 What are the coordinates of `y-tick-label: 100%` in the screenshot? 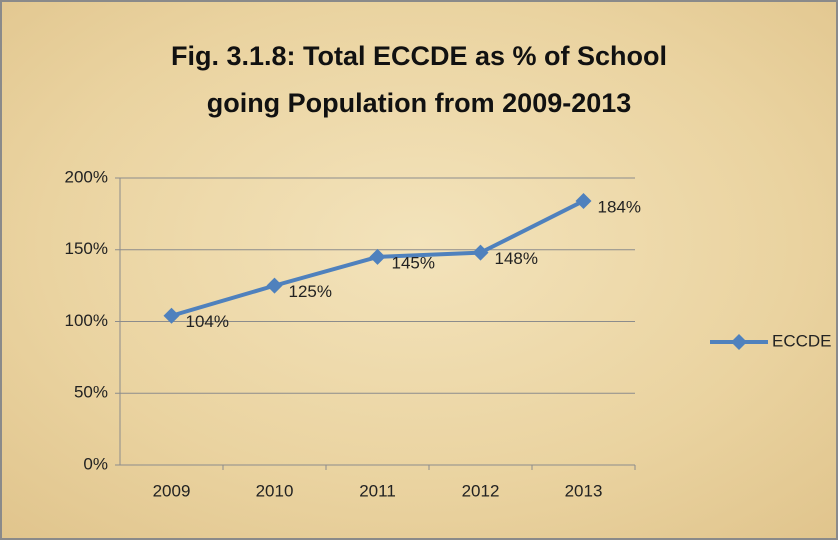 It's located at (86, 320).